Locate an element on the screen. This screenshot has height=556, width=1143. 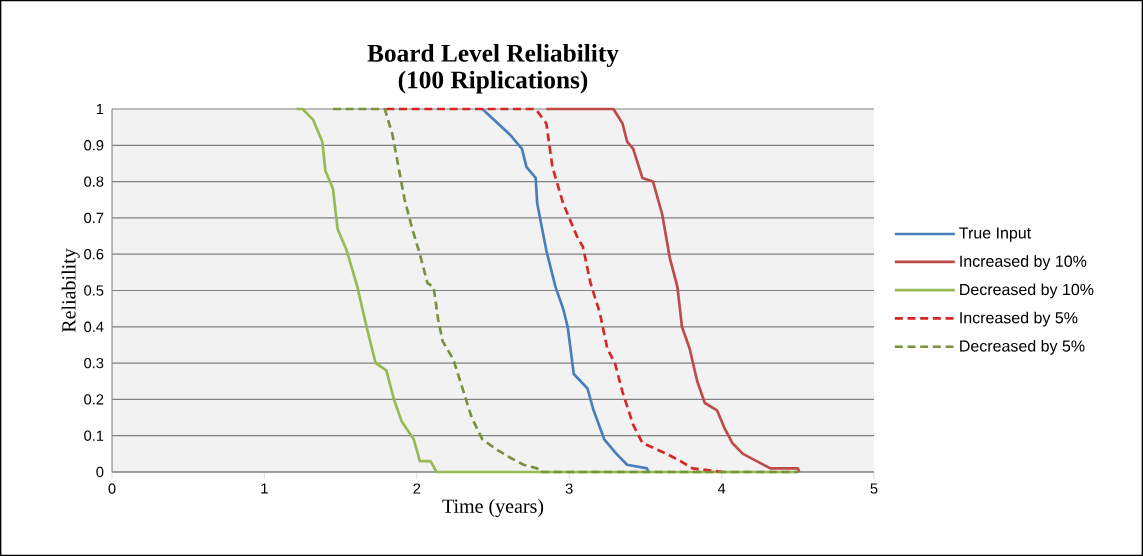
legend-label: Increased by 5% is located at coordinates (1019, 319).